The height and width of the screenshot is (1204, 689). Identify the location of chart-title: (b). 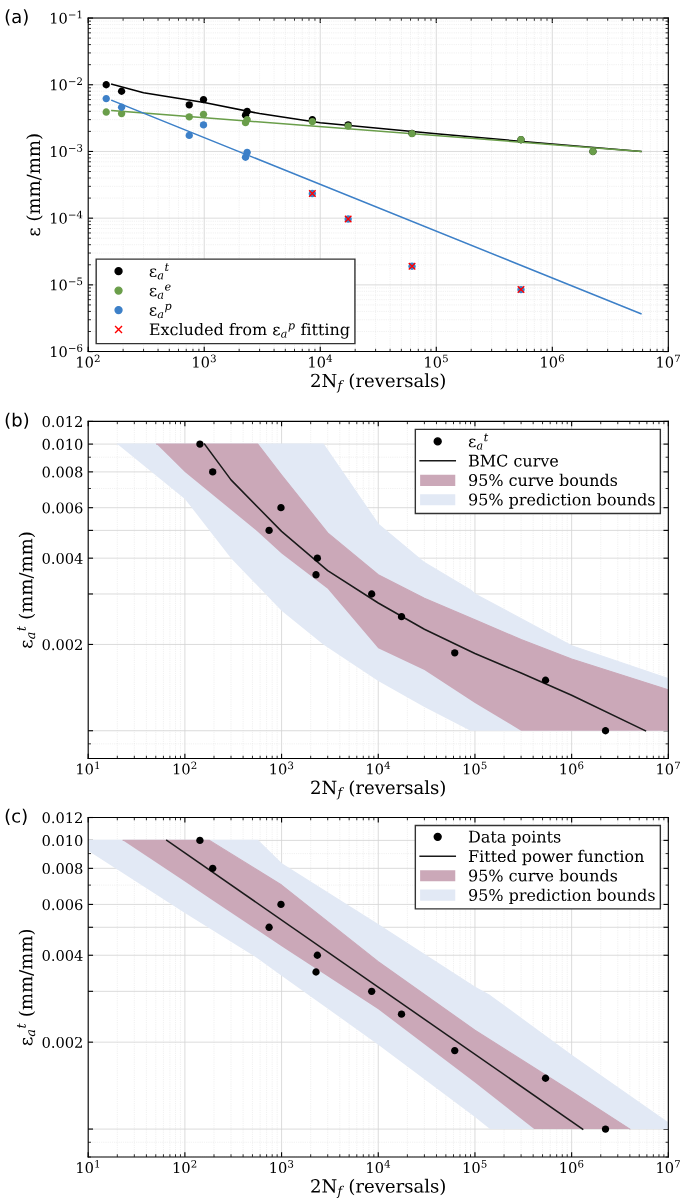
(17, 420).